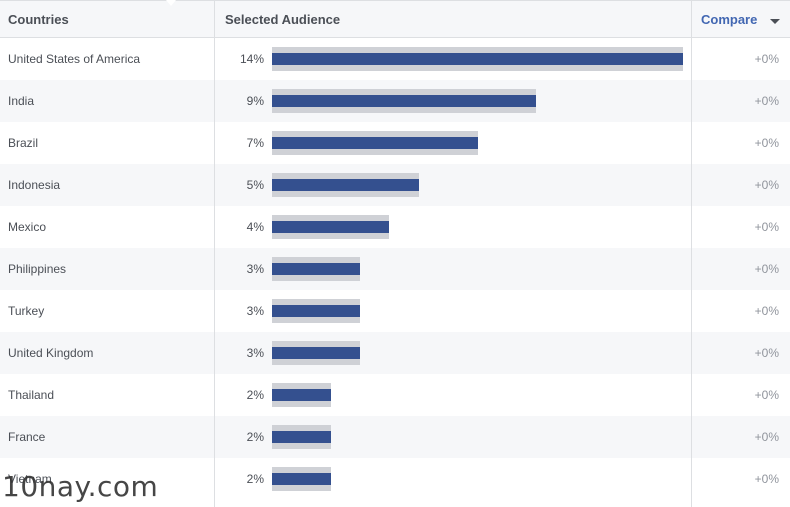  I want to click on watermark: 10nay.com, so click(80, 486).